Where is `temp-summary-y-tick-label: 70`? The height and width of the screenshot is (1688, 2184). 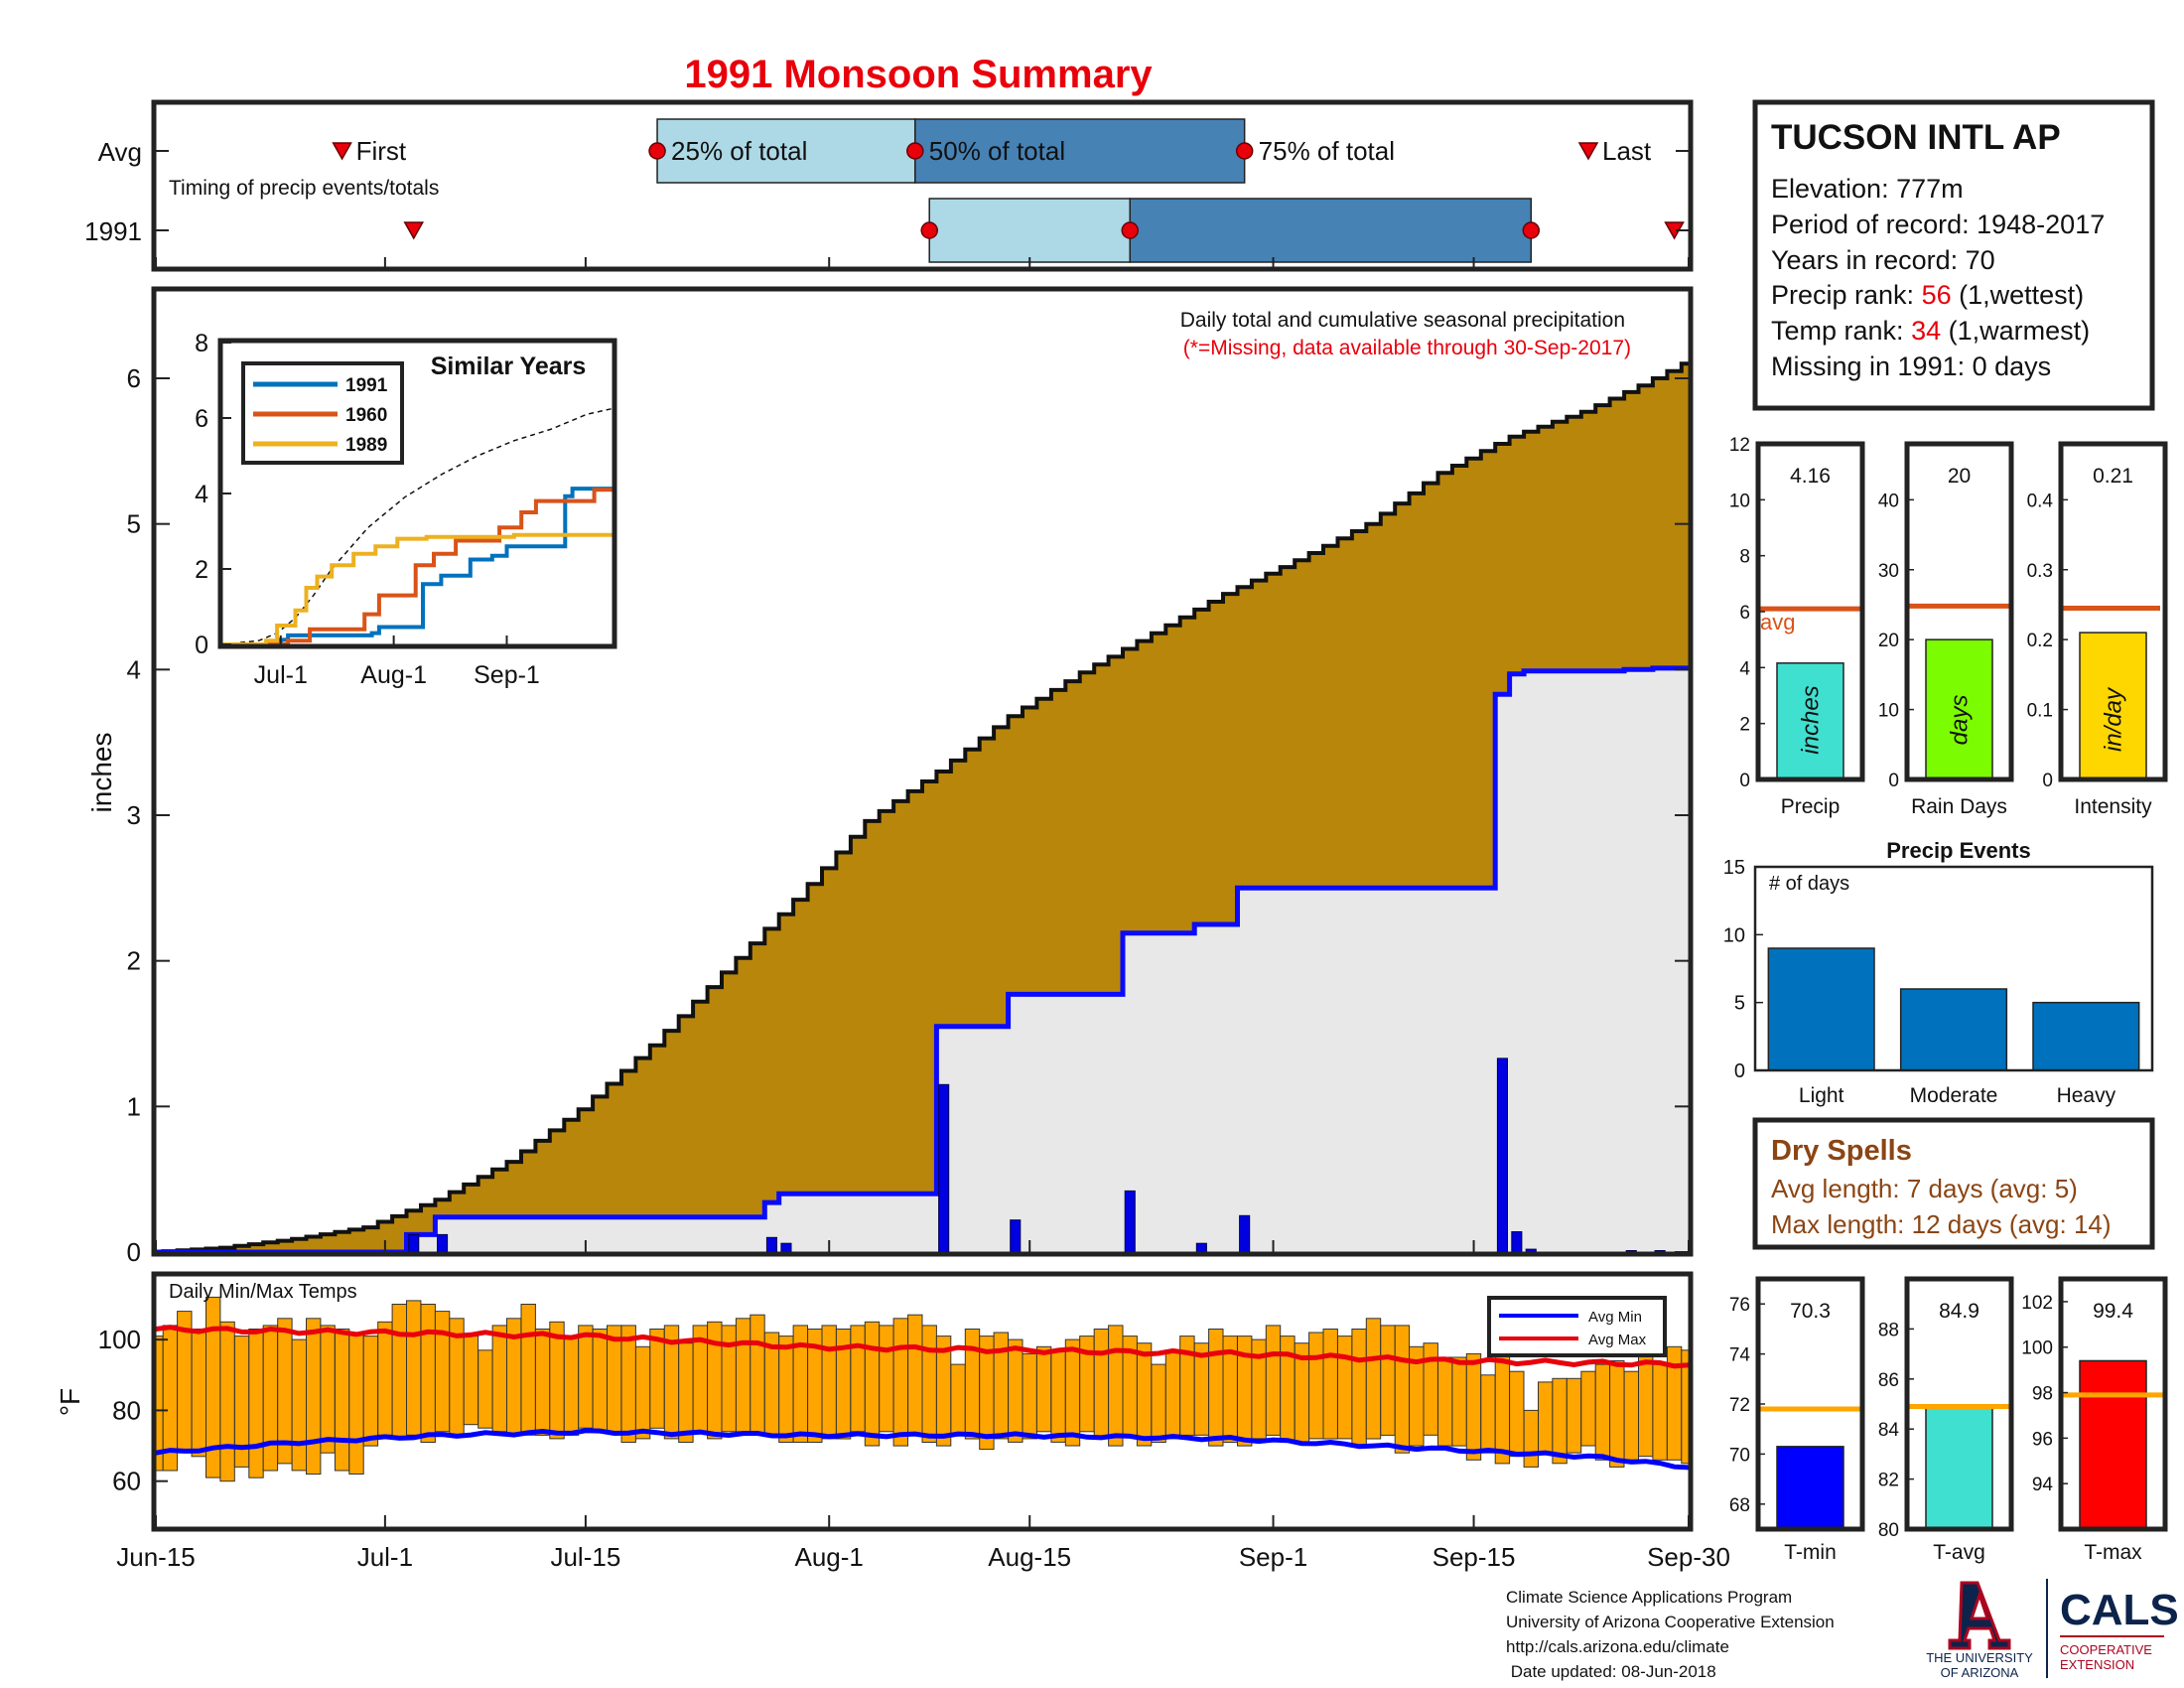
temp-summary-y-tick-label: 70 is located at coordinates (1739, 1455).